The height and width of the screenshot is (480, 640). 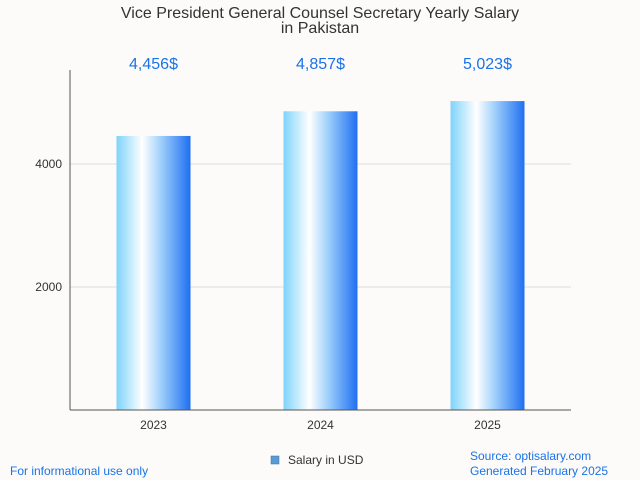 I want to click on legend: Salary in USD, so click(x=317, y=460).